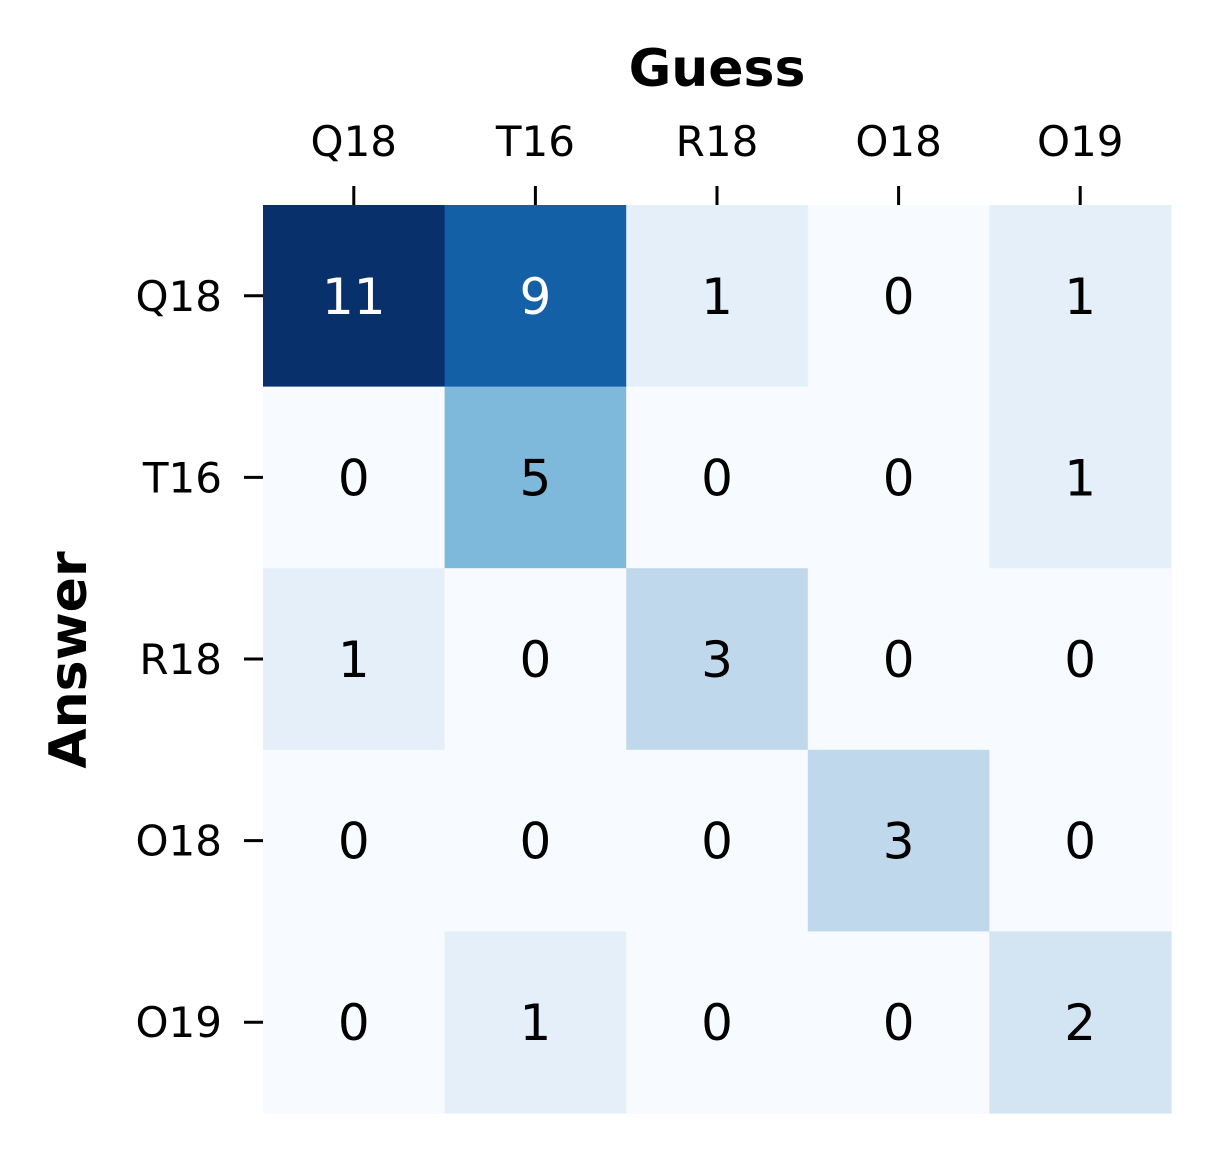 The height and width of the screenshot is (1159, 1210). I want to click on cell-value-label: 2, so click(1080, 1023).